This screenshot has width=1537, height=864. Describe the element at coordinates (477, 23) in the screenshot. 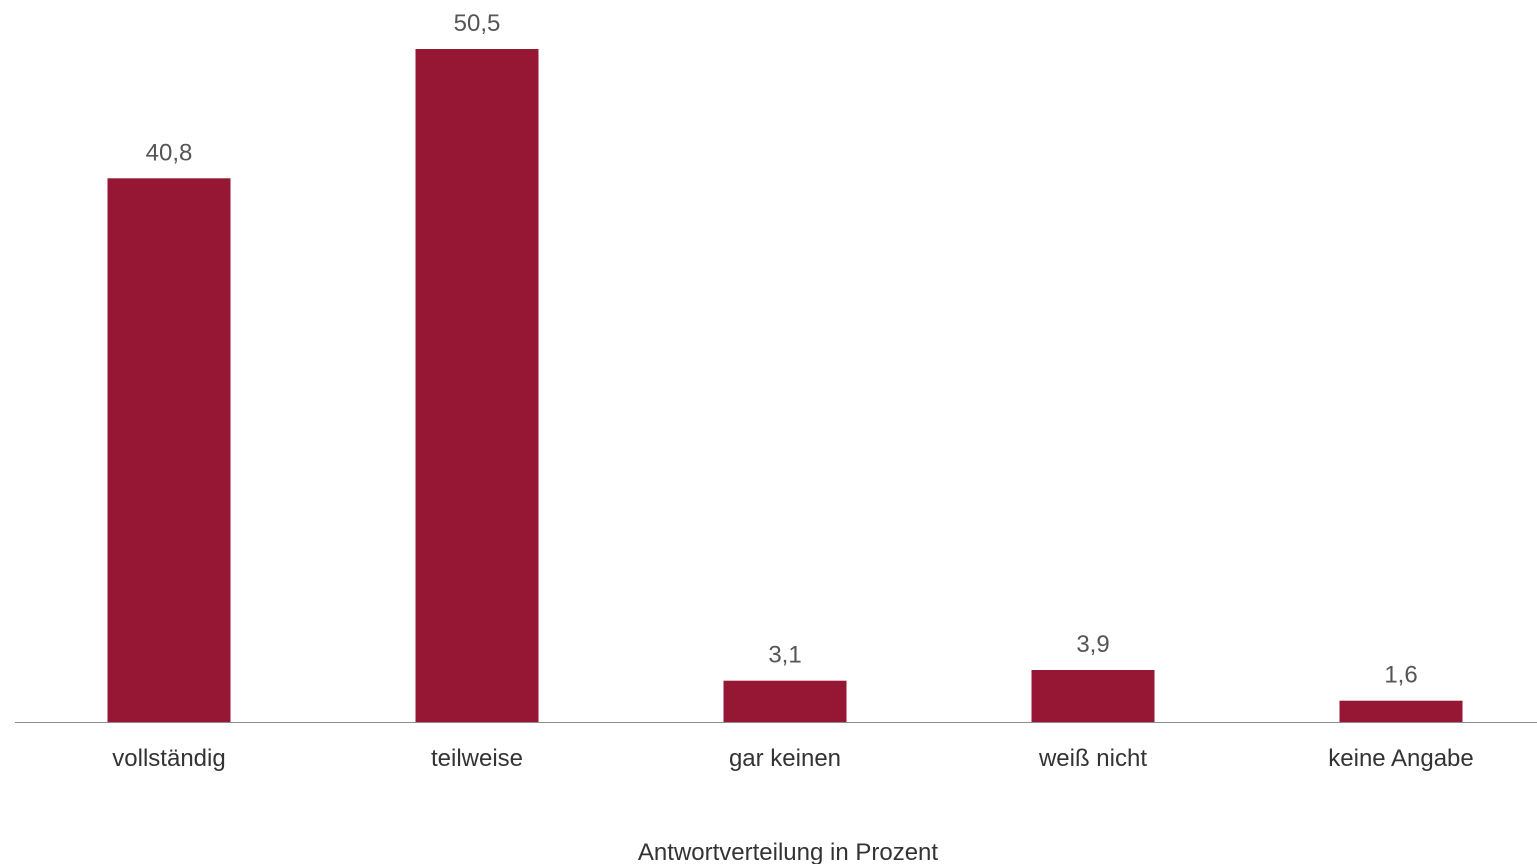

I see `value-label-1: 50,5` at that location.